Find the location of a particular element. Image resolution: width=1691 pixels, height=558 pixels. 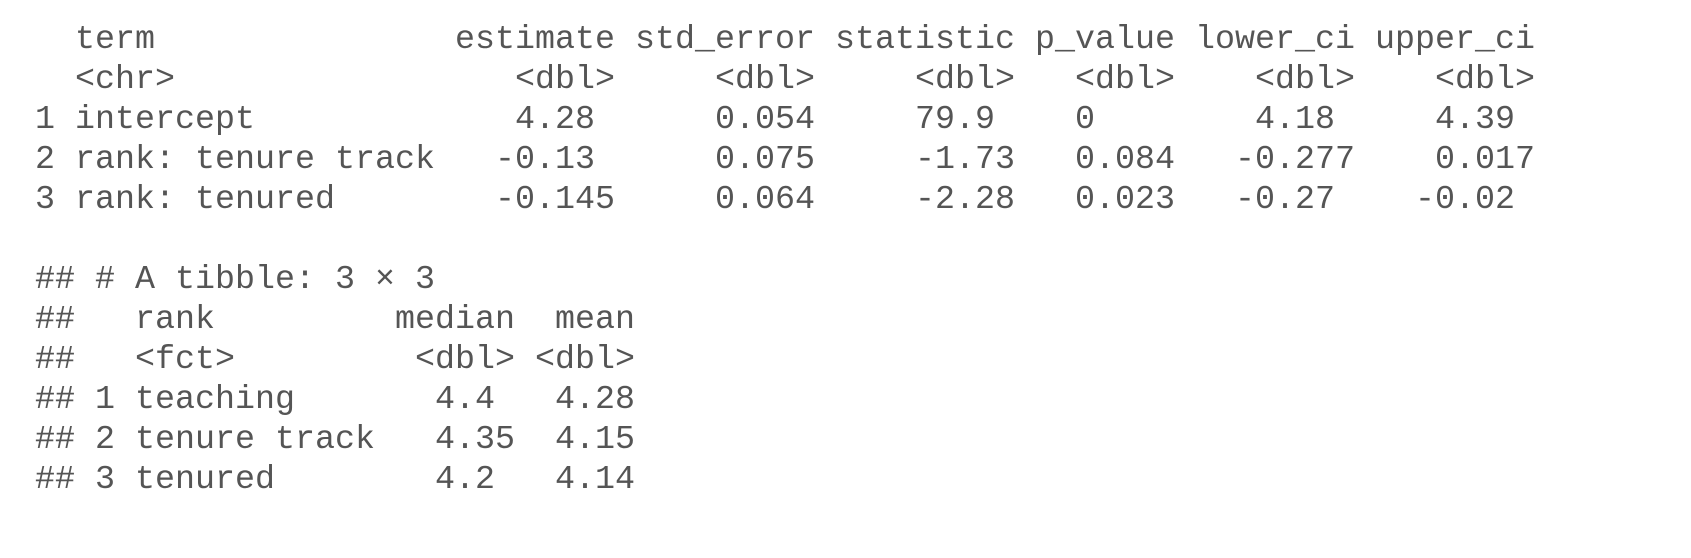

column-header: rank is located at coordinates (175, 320).